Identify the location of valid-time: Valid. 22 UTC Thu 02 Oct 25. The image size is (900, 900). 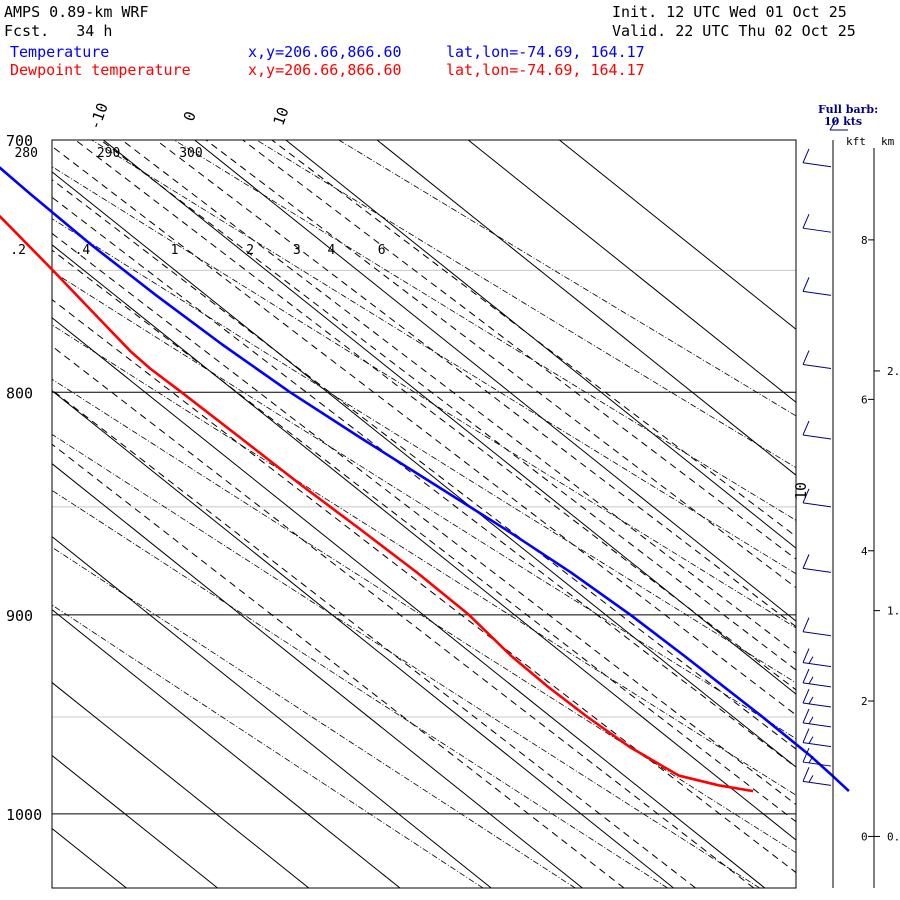
(734, 31).